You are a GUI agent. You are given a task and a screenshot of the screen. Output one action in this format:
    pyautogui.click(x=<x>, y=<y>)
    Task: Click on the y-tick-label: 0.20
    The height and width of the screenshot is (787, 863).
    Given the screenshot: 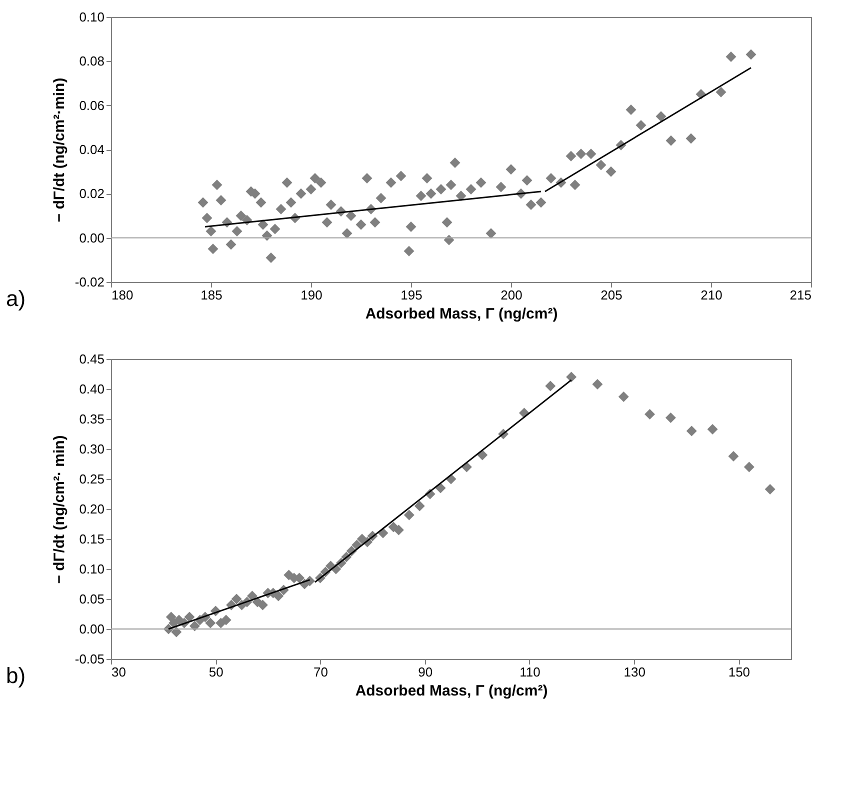 What is the action you would take?
    pyautogui.click(x=91, y=509)
    